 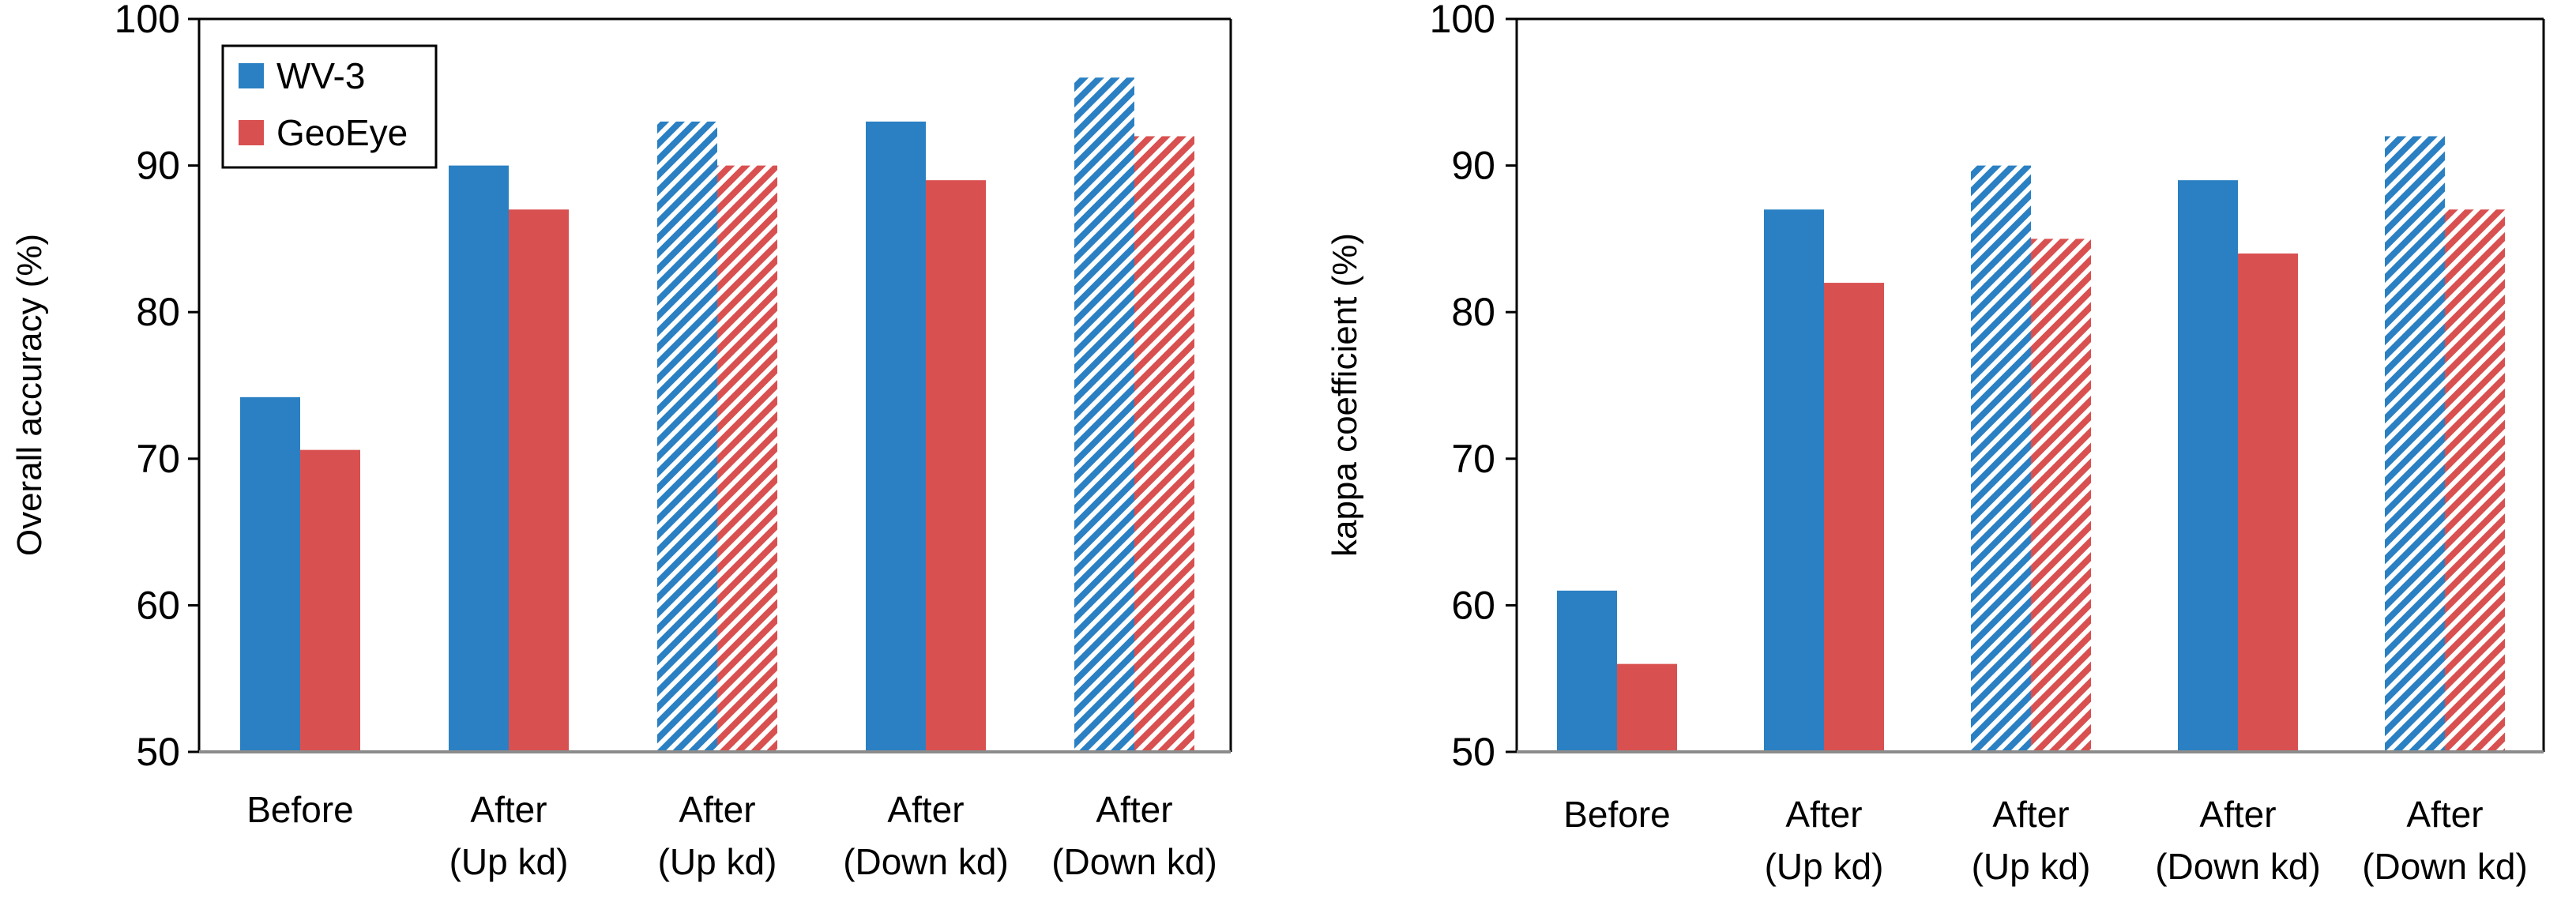 What do you see at coordinates (251, 132) in the screenshot?
I see `legend-swatch-geoeye` at bounding box center [251, 132].